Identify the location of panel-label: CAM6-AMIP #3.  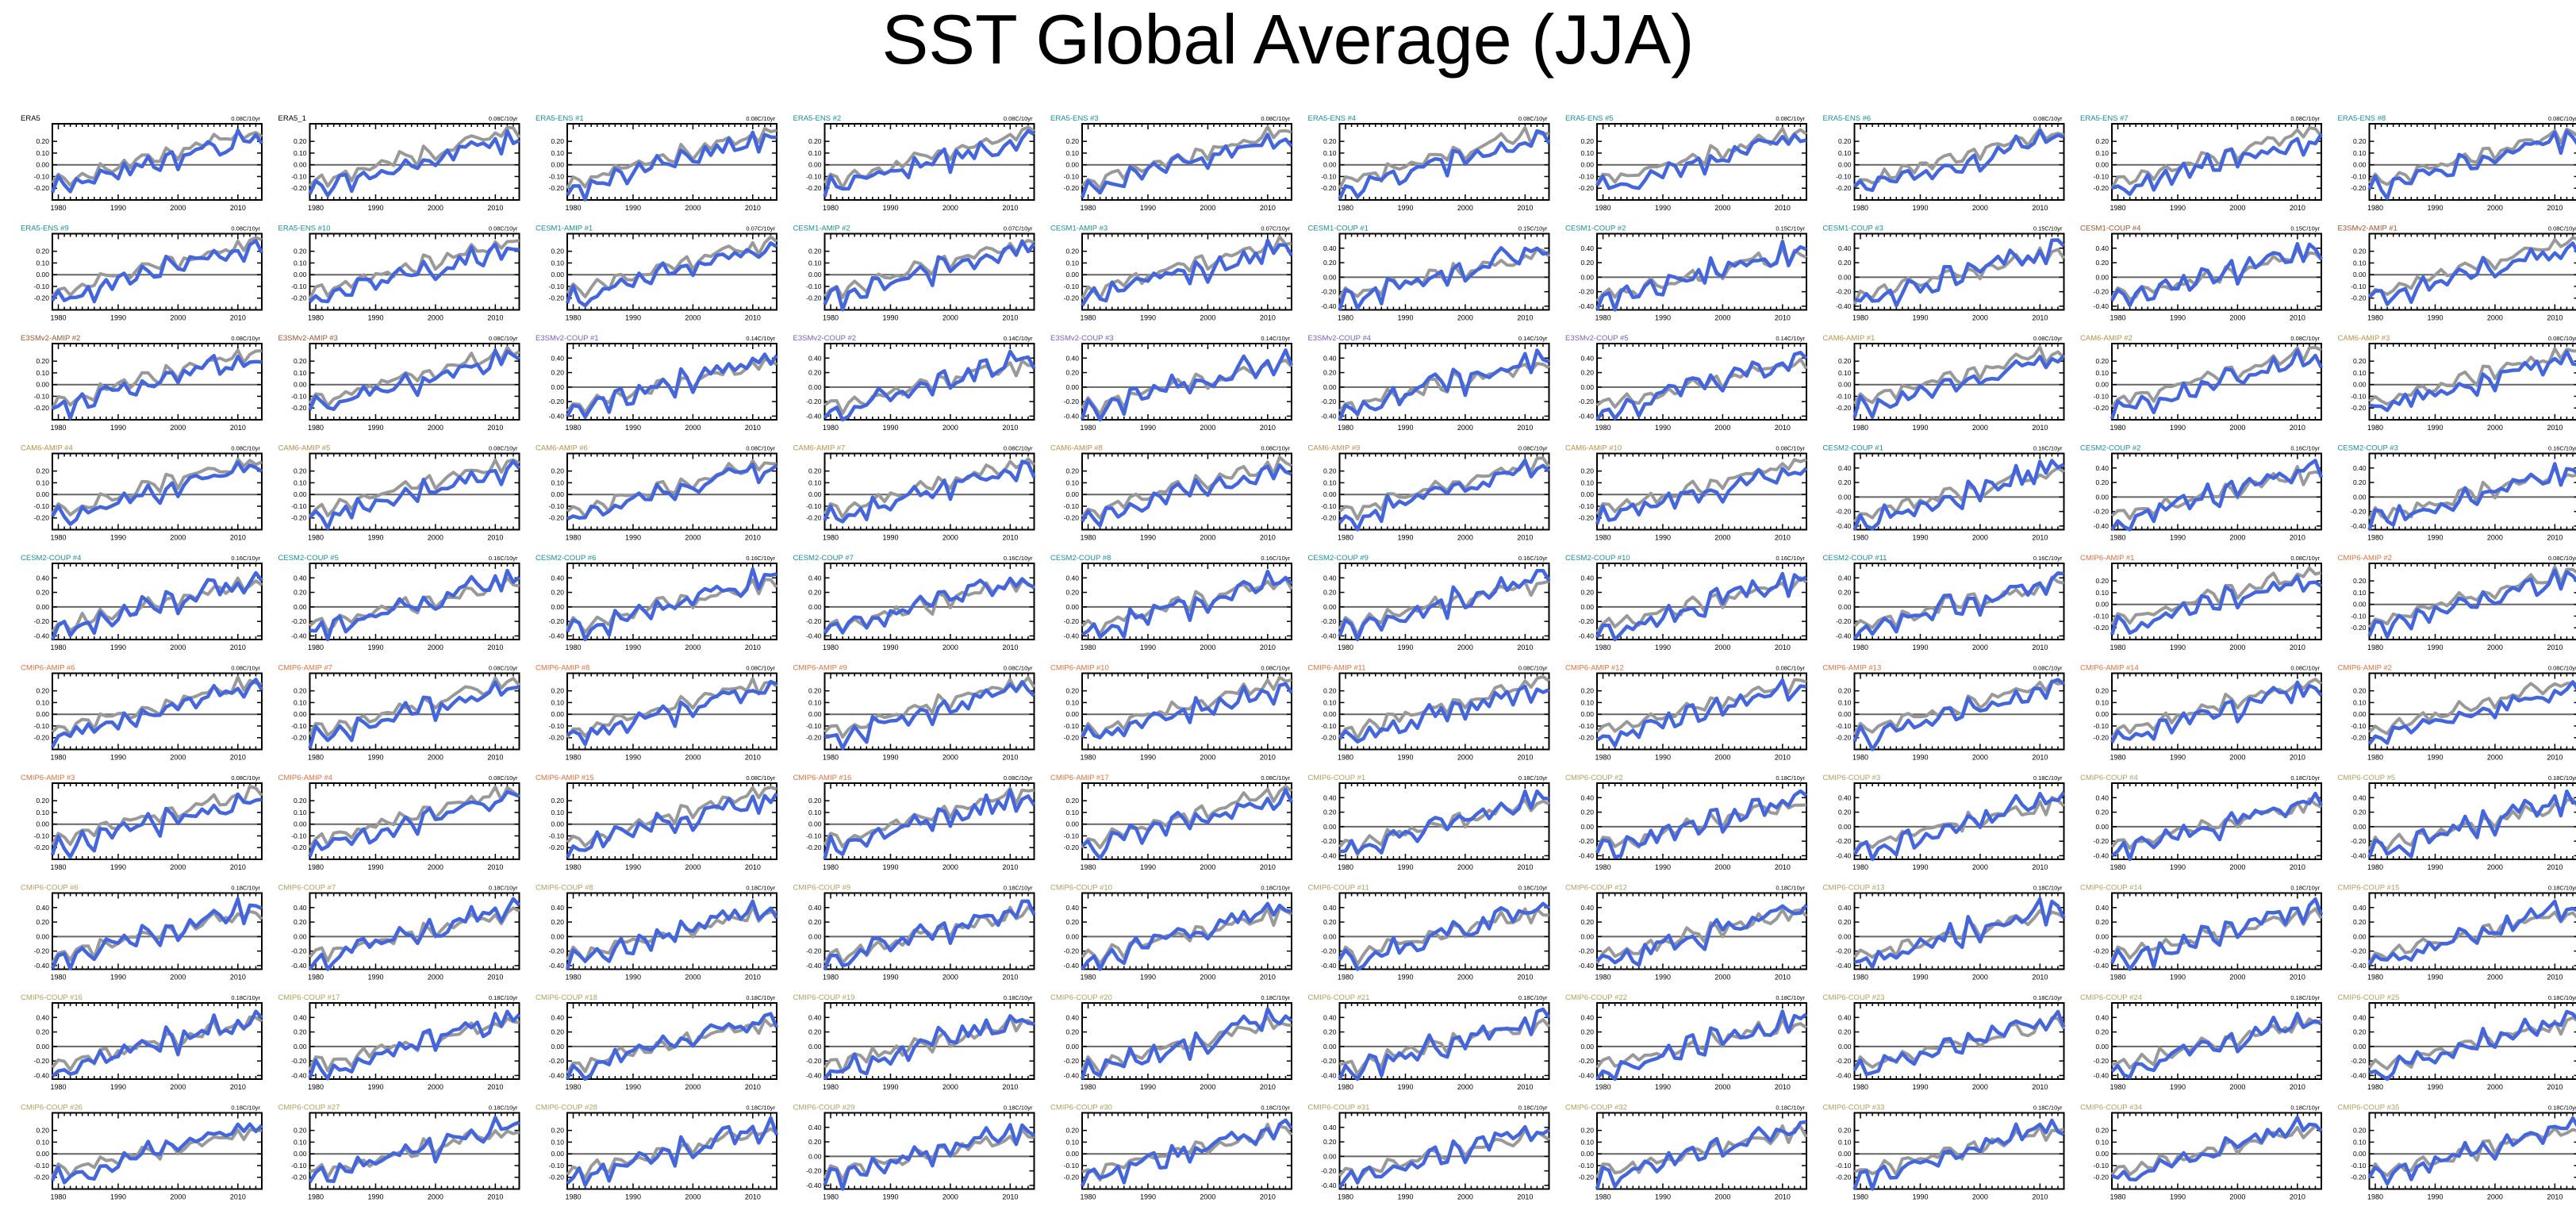
(2364, 338).